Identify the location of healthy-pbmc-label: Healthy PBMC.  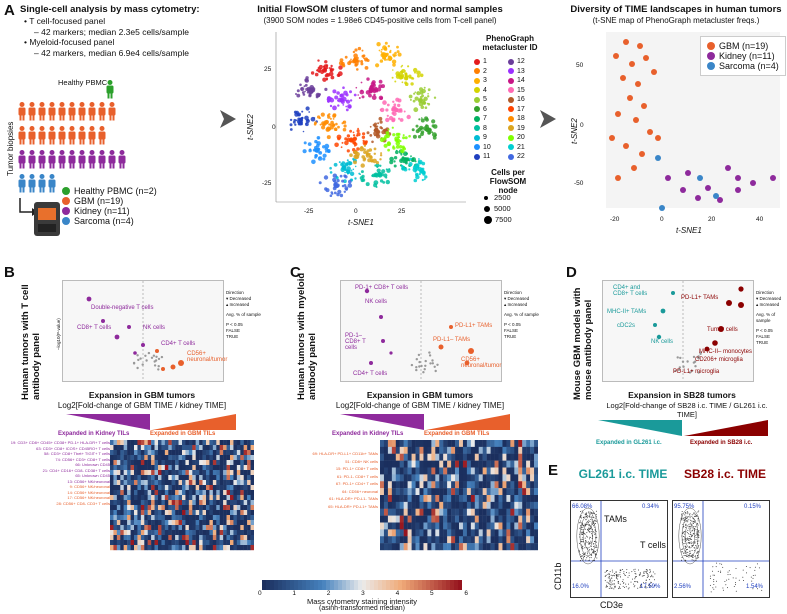
(83, 82).